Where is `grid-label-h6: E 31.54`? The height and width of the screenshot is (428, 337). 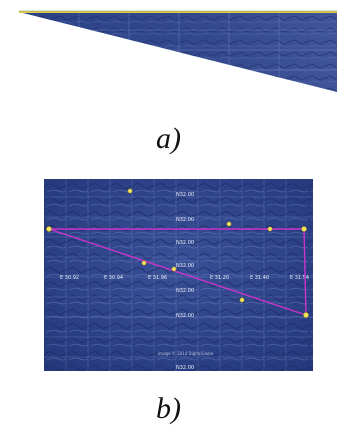 grid-label-h6: E 31.54 is located at coordinates (299, 278).